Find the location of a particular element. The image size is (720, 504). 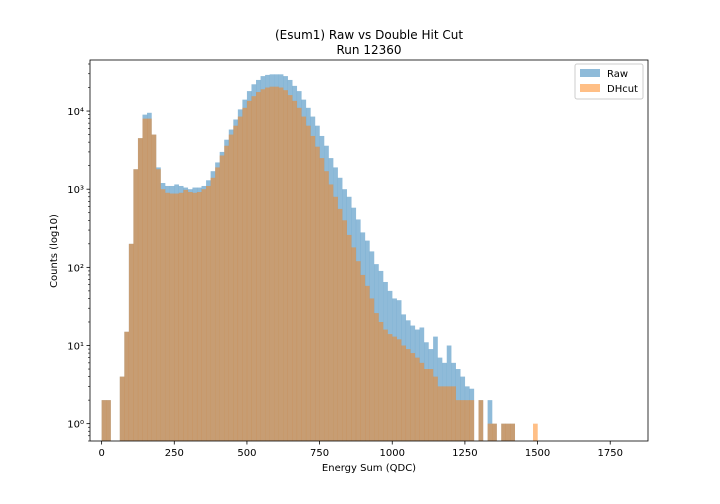

bar-raw is located at coordinates (490, 420).